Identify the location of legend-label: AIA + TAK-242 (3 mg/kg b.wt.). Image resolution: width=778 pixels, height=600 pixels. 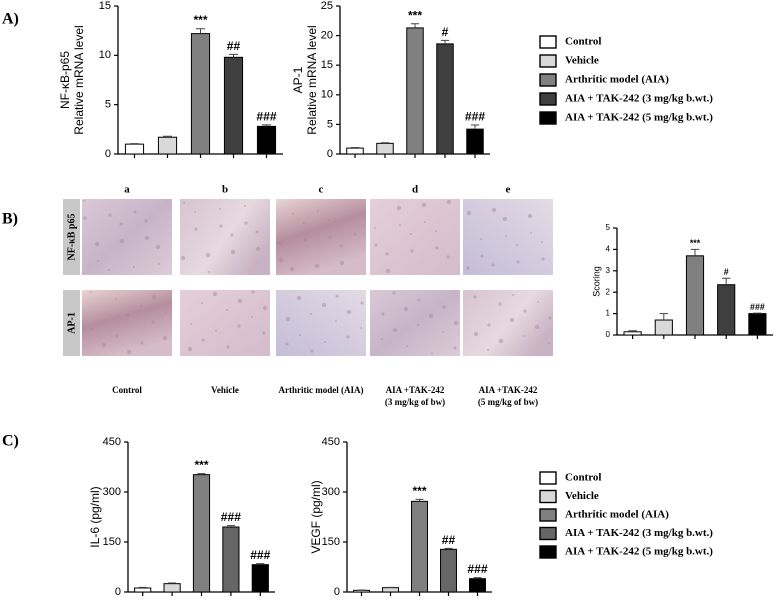
(639, 99).